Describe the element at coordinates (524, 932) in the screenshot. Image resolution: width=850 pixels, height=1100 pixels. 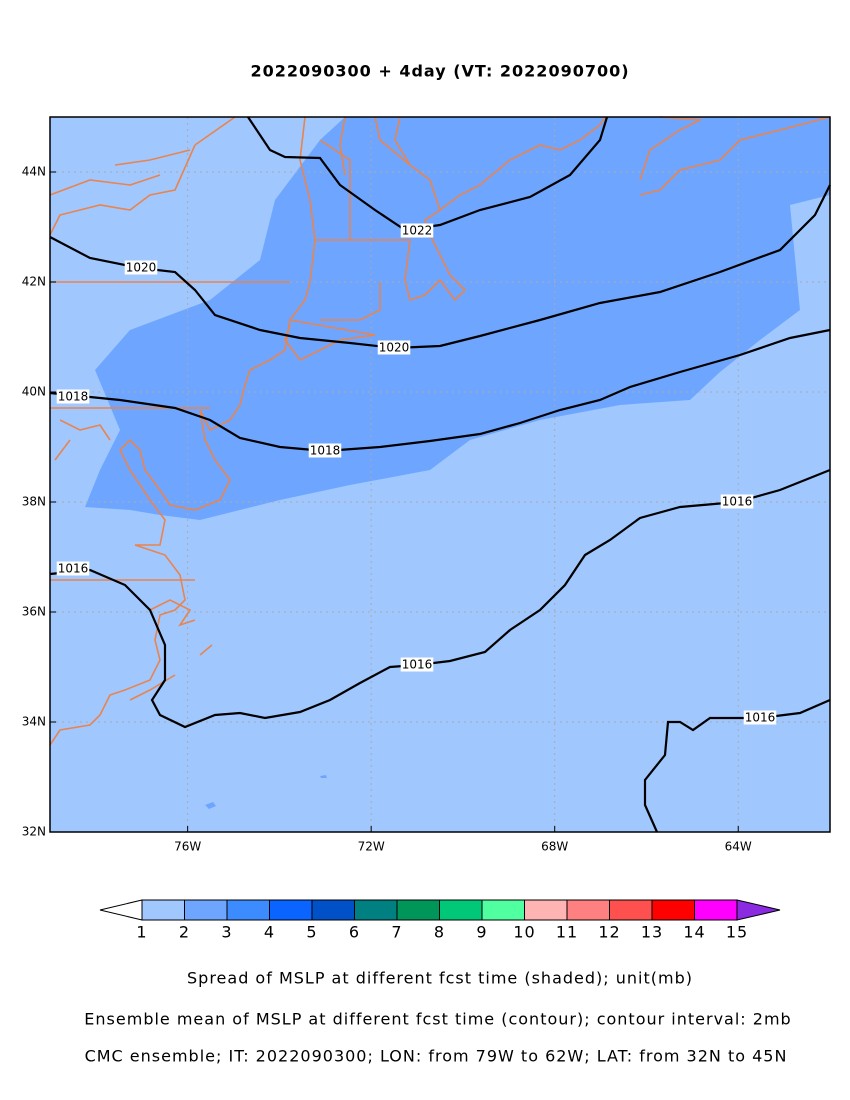
I see `colorbar-label: 10` at that location.